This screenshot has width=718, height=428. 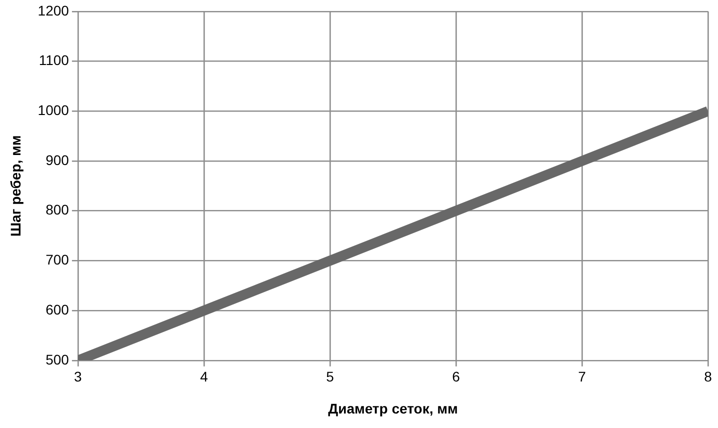 What do you see at coordinates (78, 376) in the screenshot?
I see `x-tick-label: 3` at bounding box center [78, 376].